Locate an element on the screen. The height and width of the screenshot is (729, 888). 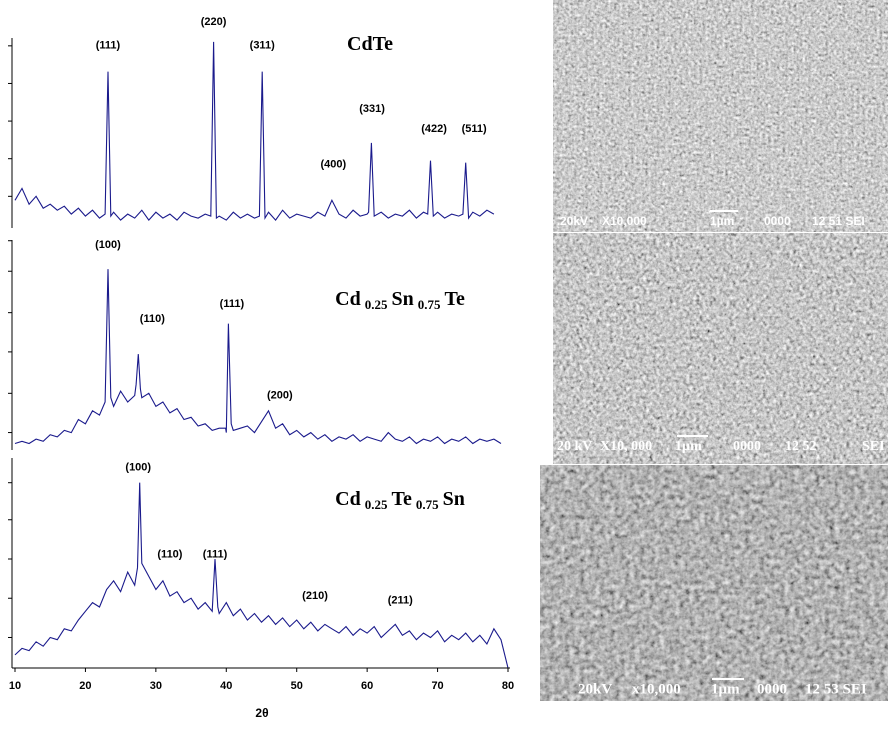
peak-label: (200) is located at coordinates (280, 395).